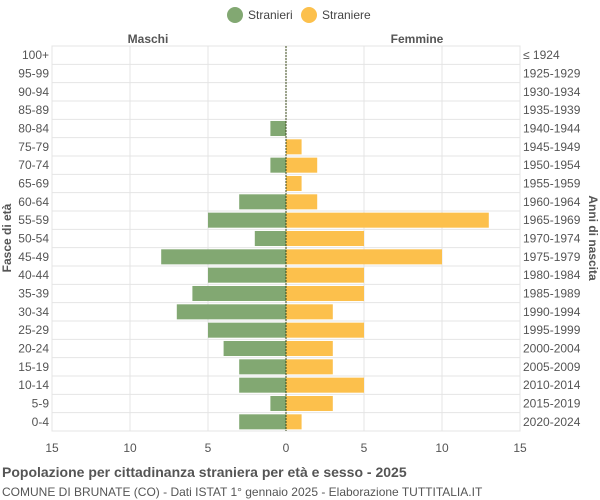 This screenshot has width=600, height=500. What do you see at coordinates (33, 74) in the screenshot?
I see `y-tick-label-age: 95-99` at bounding box center [33, 74].